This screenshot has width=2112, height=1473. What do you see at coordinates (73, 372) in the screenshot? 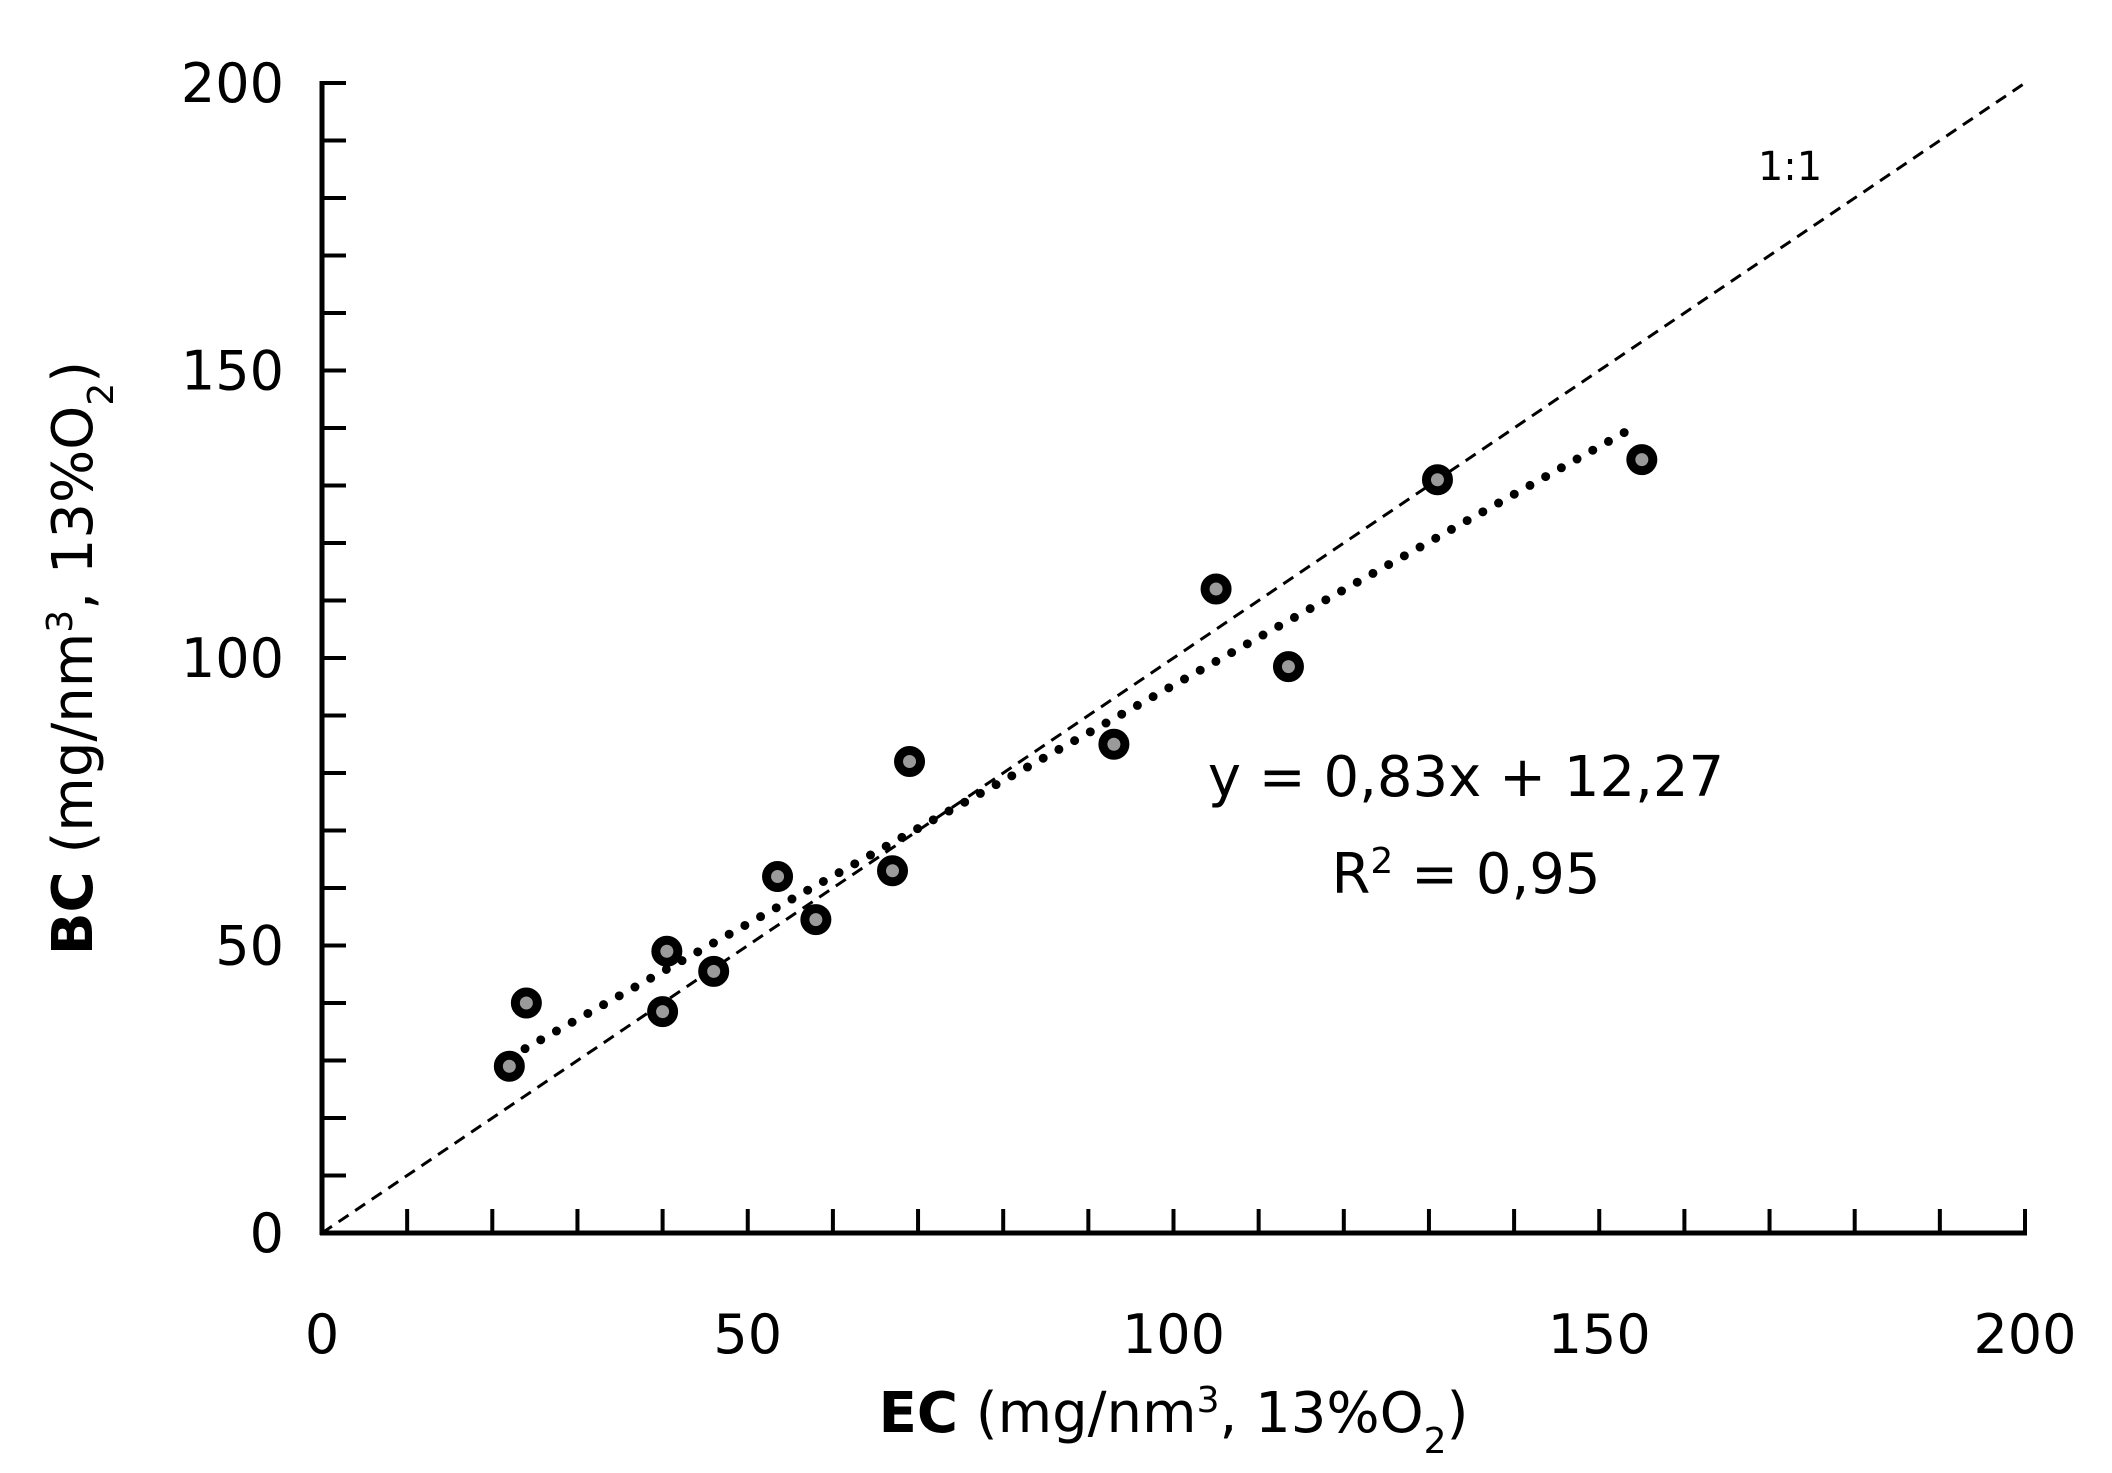
I see `y-axis-title-text-end: )` at bounding box center [73, 372].